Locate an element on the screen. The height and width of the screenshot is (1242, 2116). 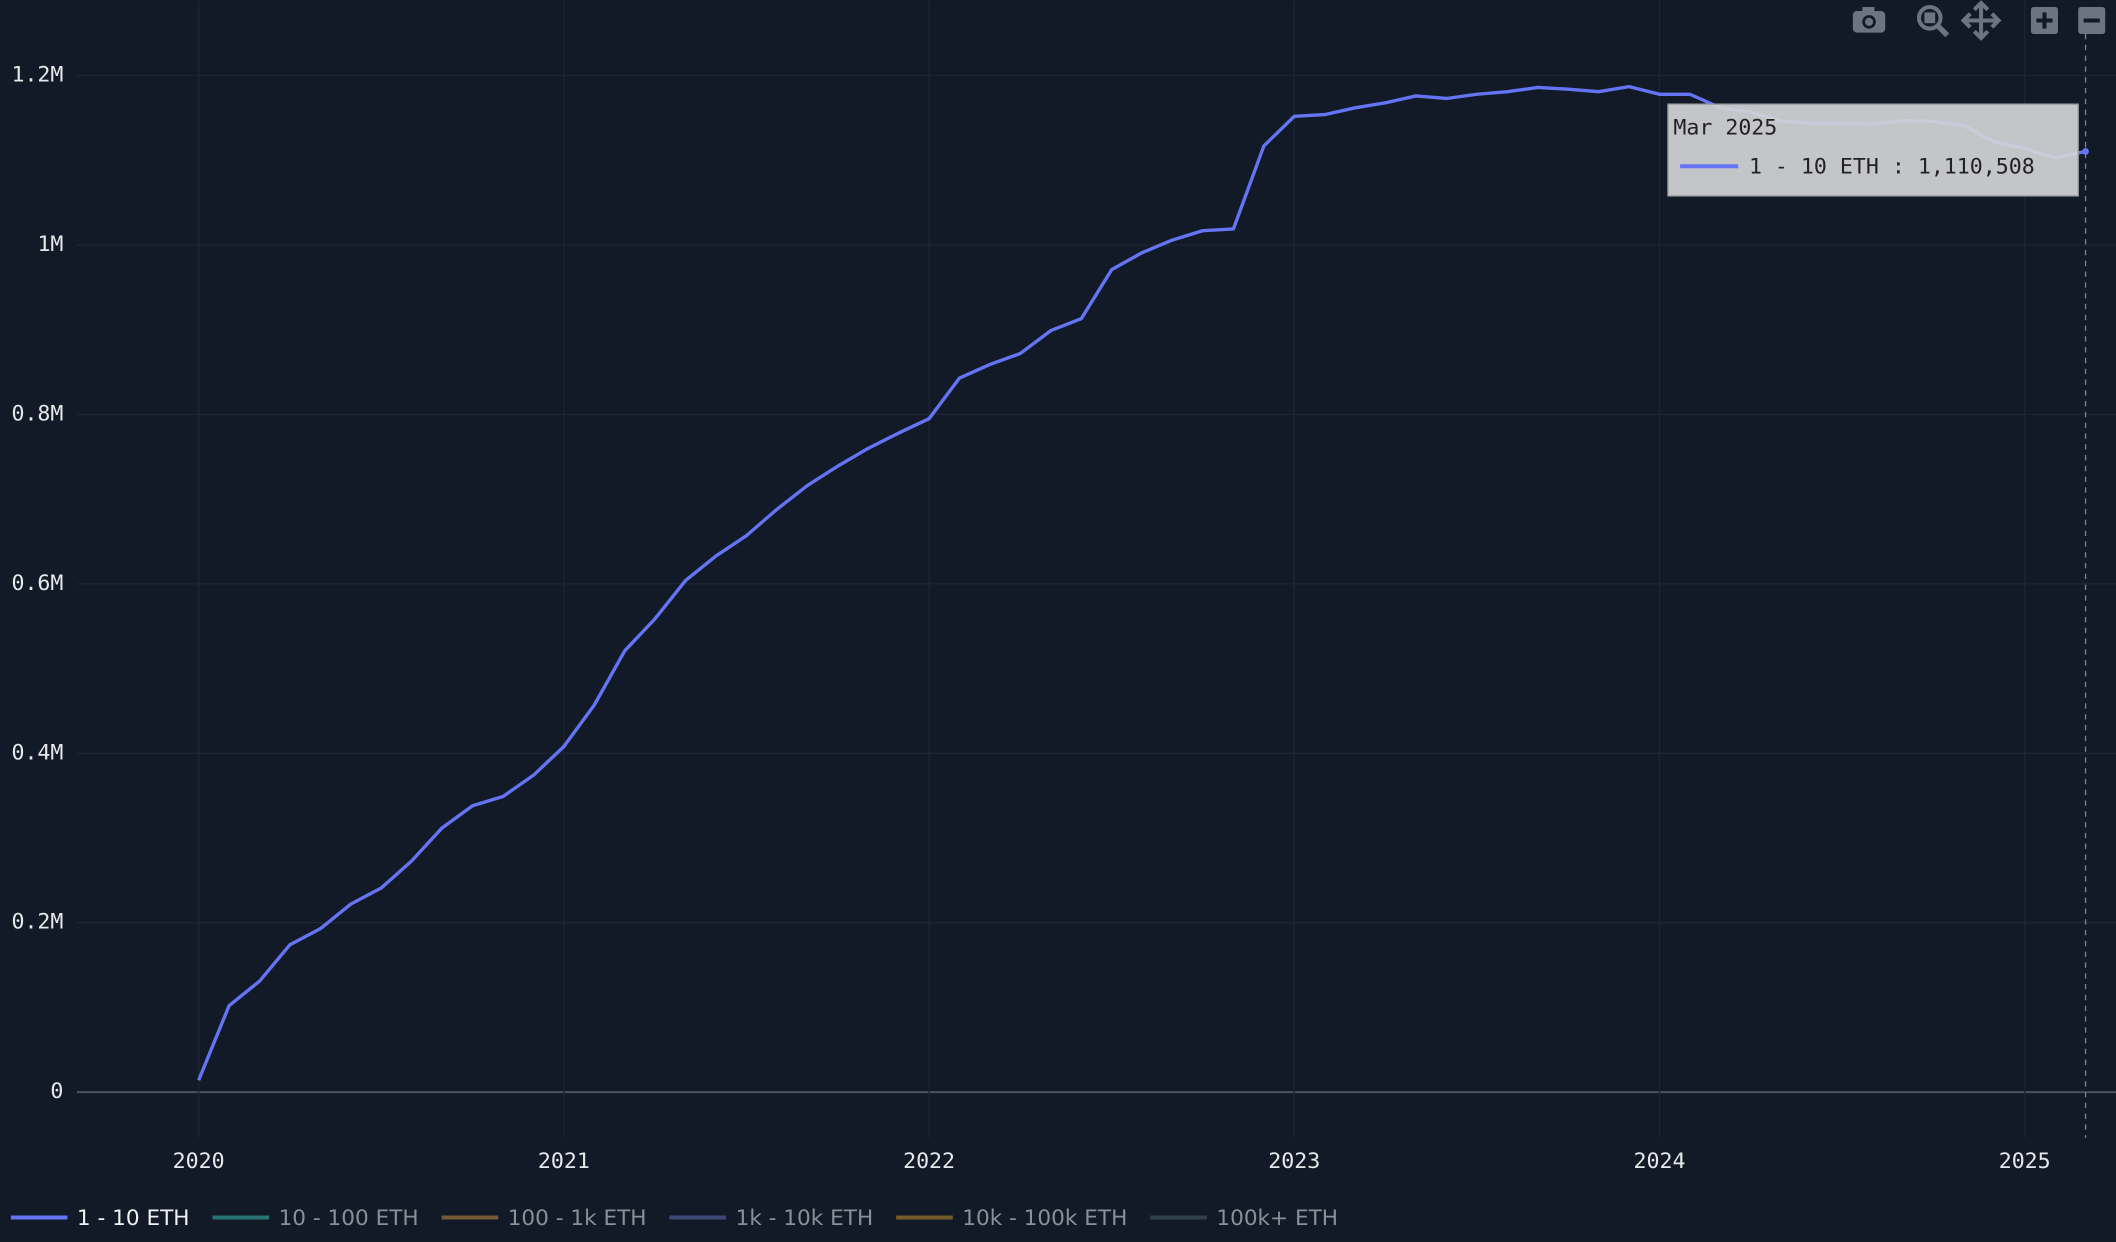
x-tick-label: 2020 is located at coordinates (199, 1161).